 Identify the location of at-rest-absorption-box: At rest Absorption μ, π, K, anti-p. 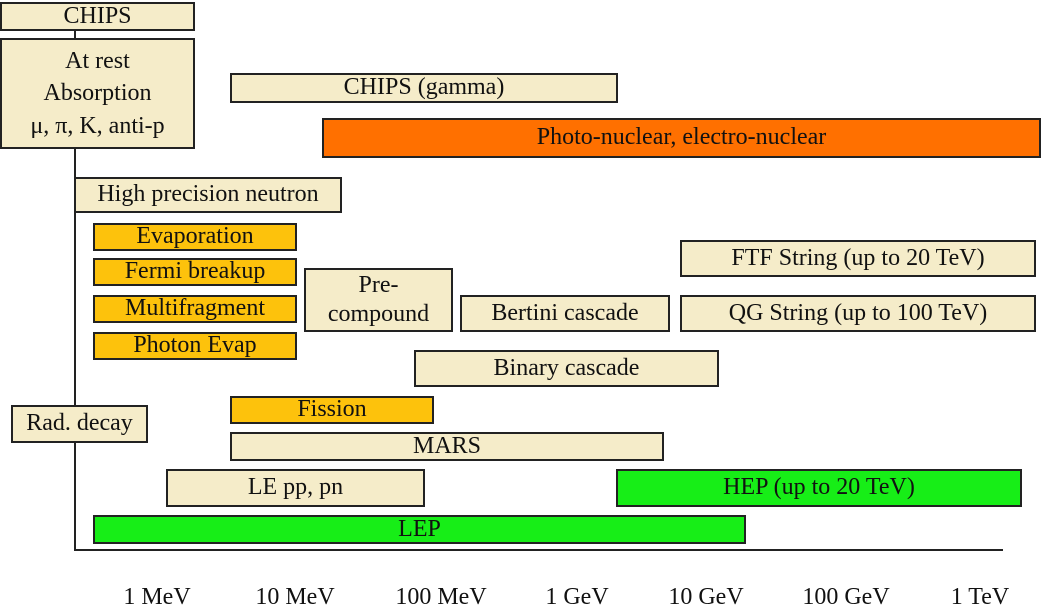
(97, 93).